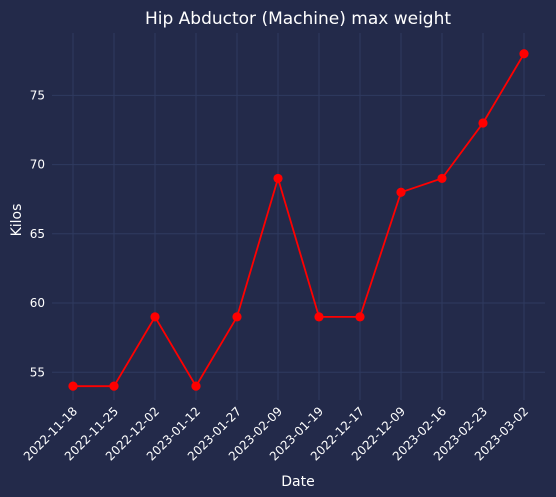  Describe the element at coordinates (298, 19) in the screenshot. I see `chart-title: Hip Abductor (Machine) max weight` at that location.